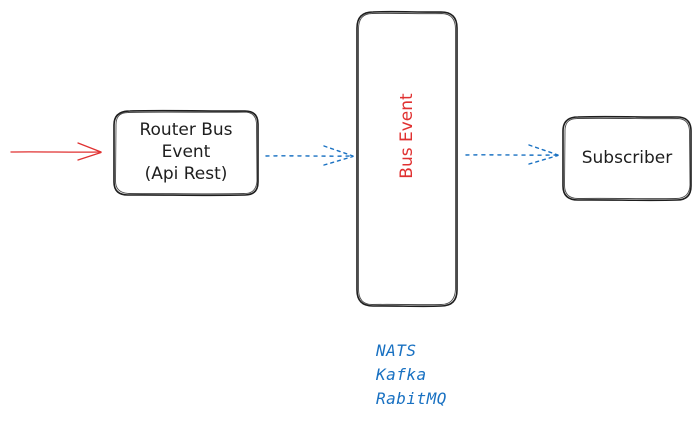 This screenshot has height=423, width=700. I want to click on subscriber-box-outline-sketch, so click(627, 158).